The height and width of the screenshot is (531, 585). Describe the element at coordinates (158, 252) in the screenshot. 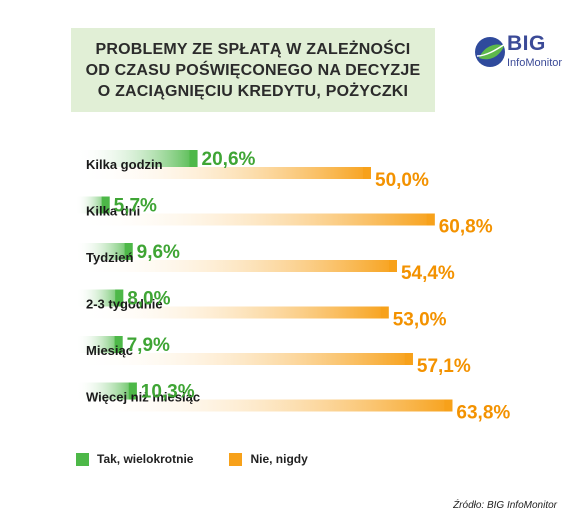

I see `value-label-green-2: 9,6%` at that location.